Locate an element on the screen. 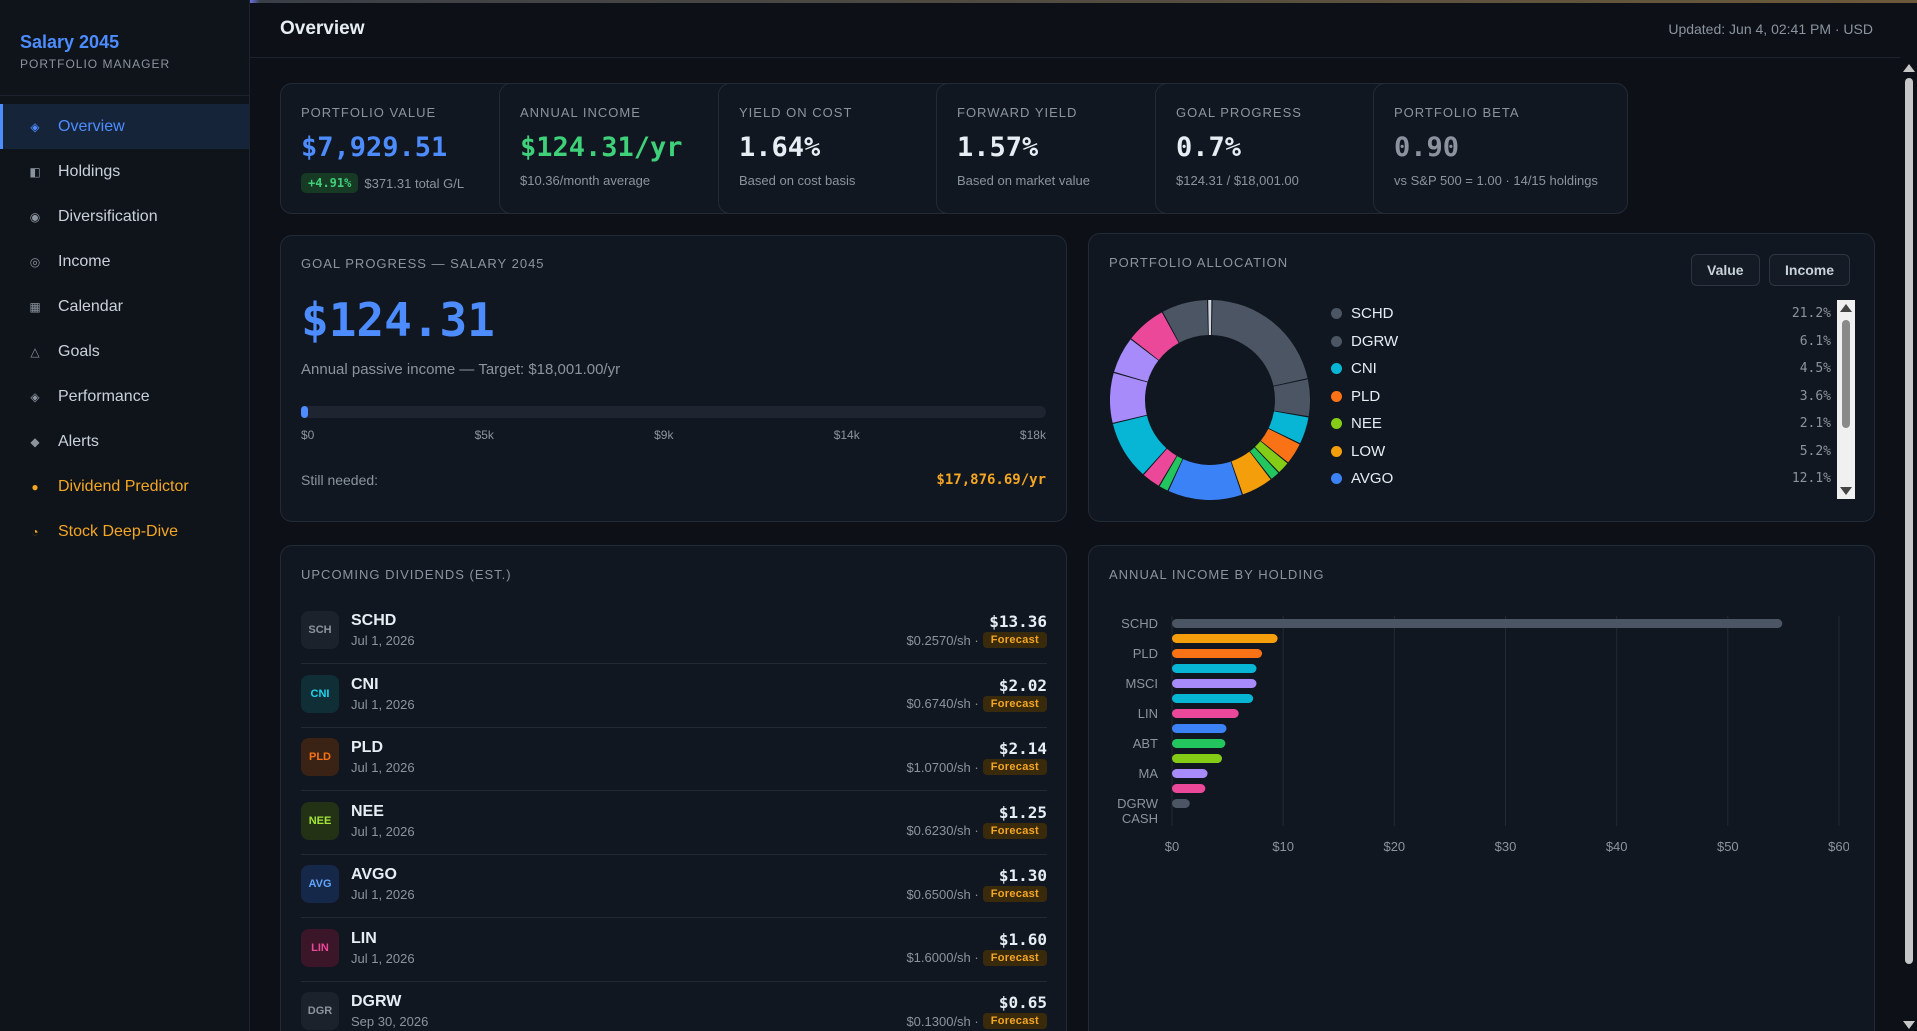 The width and height of the screenshot is (1917, 1031). kpi-card-goal-progress: Goal Progress 0.7% $124.31 / $18,001.00 is located at coordinates (1282, 148).